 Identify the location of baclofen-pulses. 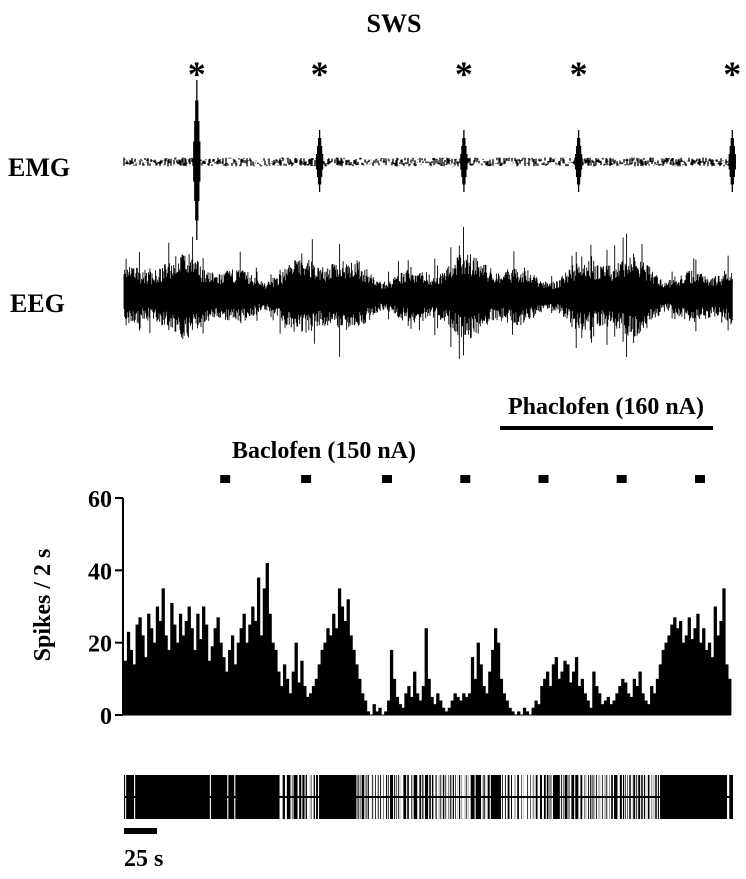
(462, 479).